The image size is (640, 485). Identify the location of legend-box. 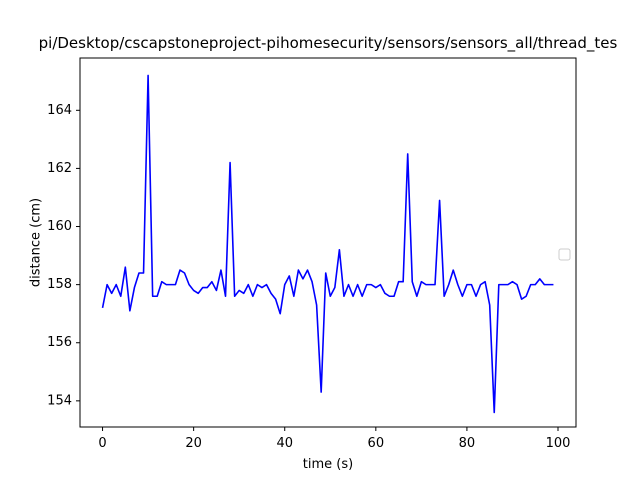
(564, 254).